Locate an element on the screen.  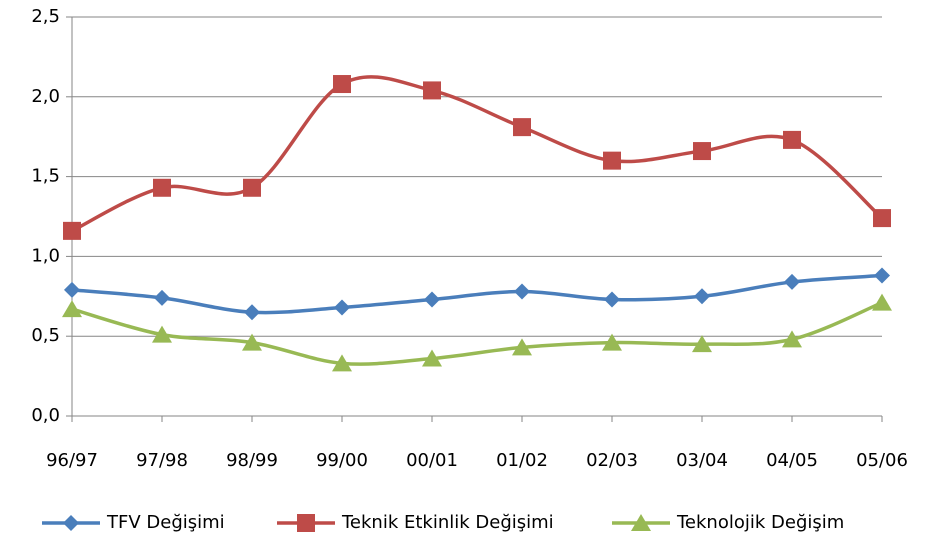
y-tick-label: 0,5 is located at coordinates (45, 335).